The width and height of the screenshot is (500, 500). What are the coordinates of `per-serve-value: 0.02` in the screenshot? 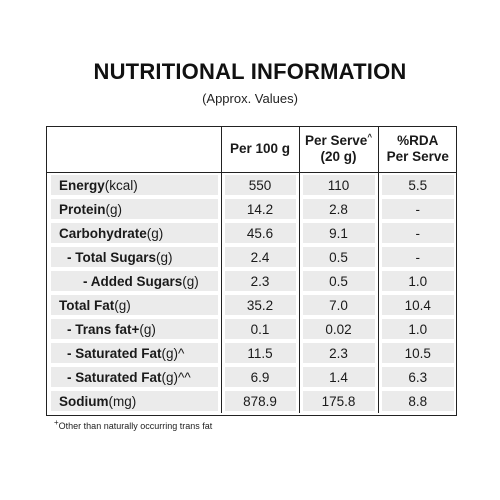 It's located at (338, 329).